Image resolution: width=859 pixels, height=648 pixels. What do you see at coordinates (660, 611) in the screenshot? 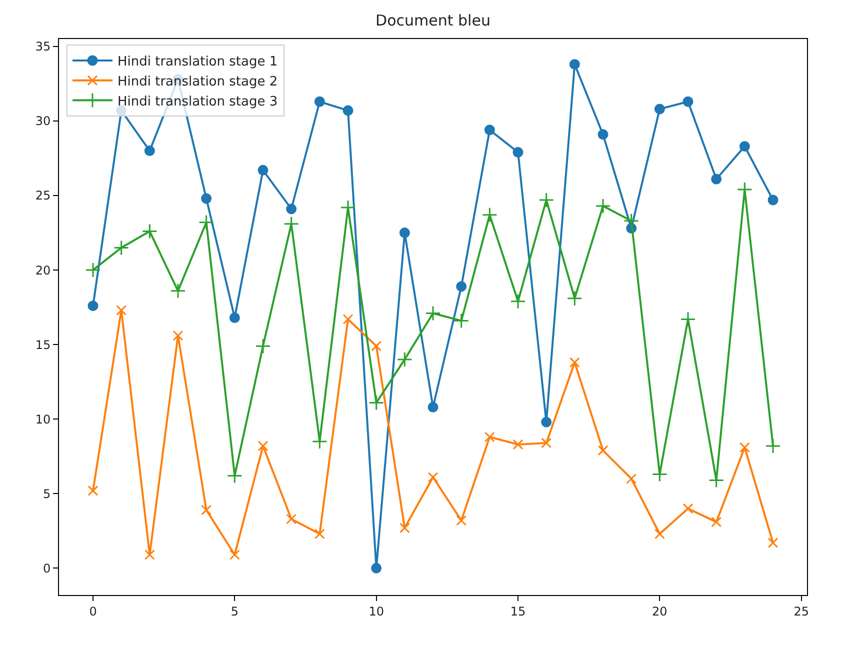
I see `x-tick-label: 20` at bounding box center [660, 611].